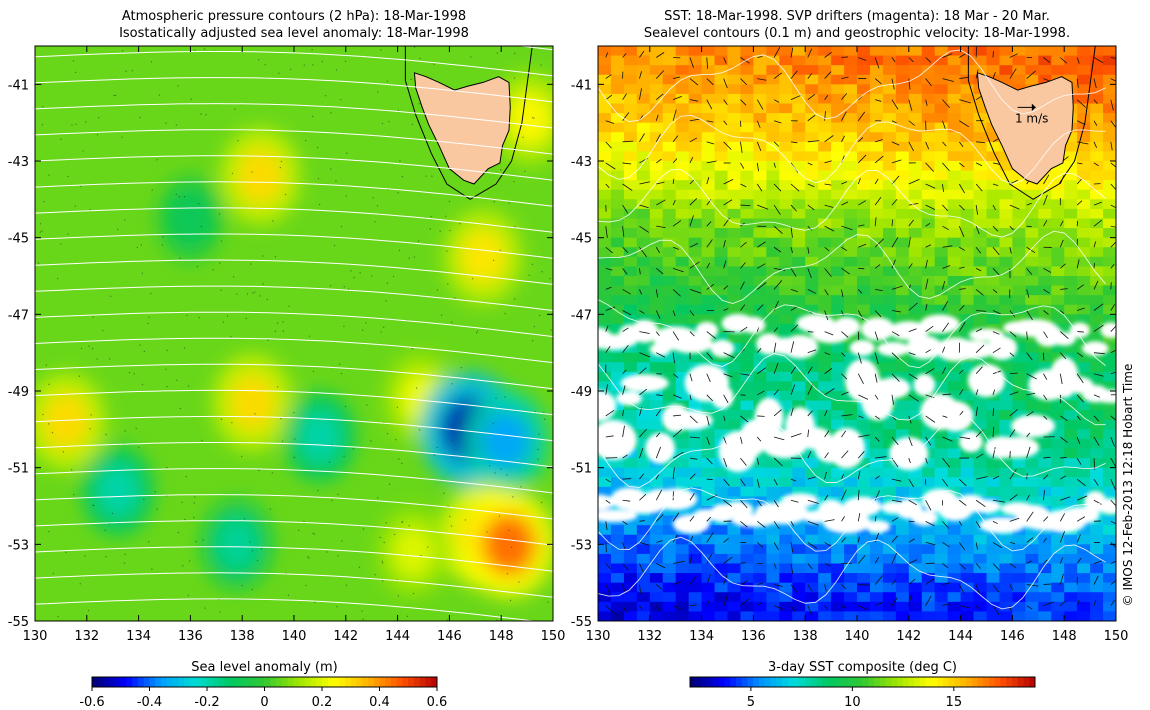 The width and height of the screenshot is (1150, 710). Describe the element at coordinates (581, 545) in the screenshot. I see `y-tick-label: -53` at that location.